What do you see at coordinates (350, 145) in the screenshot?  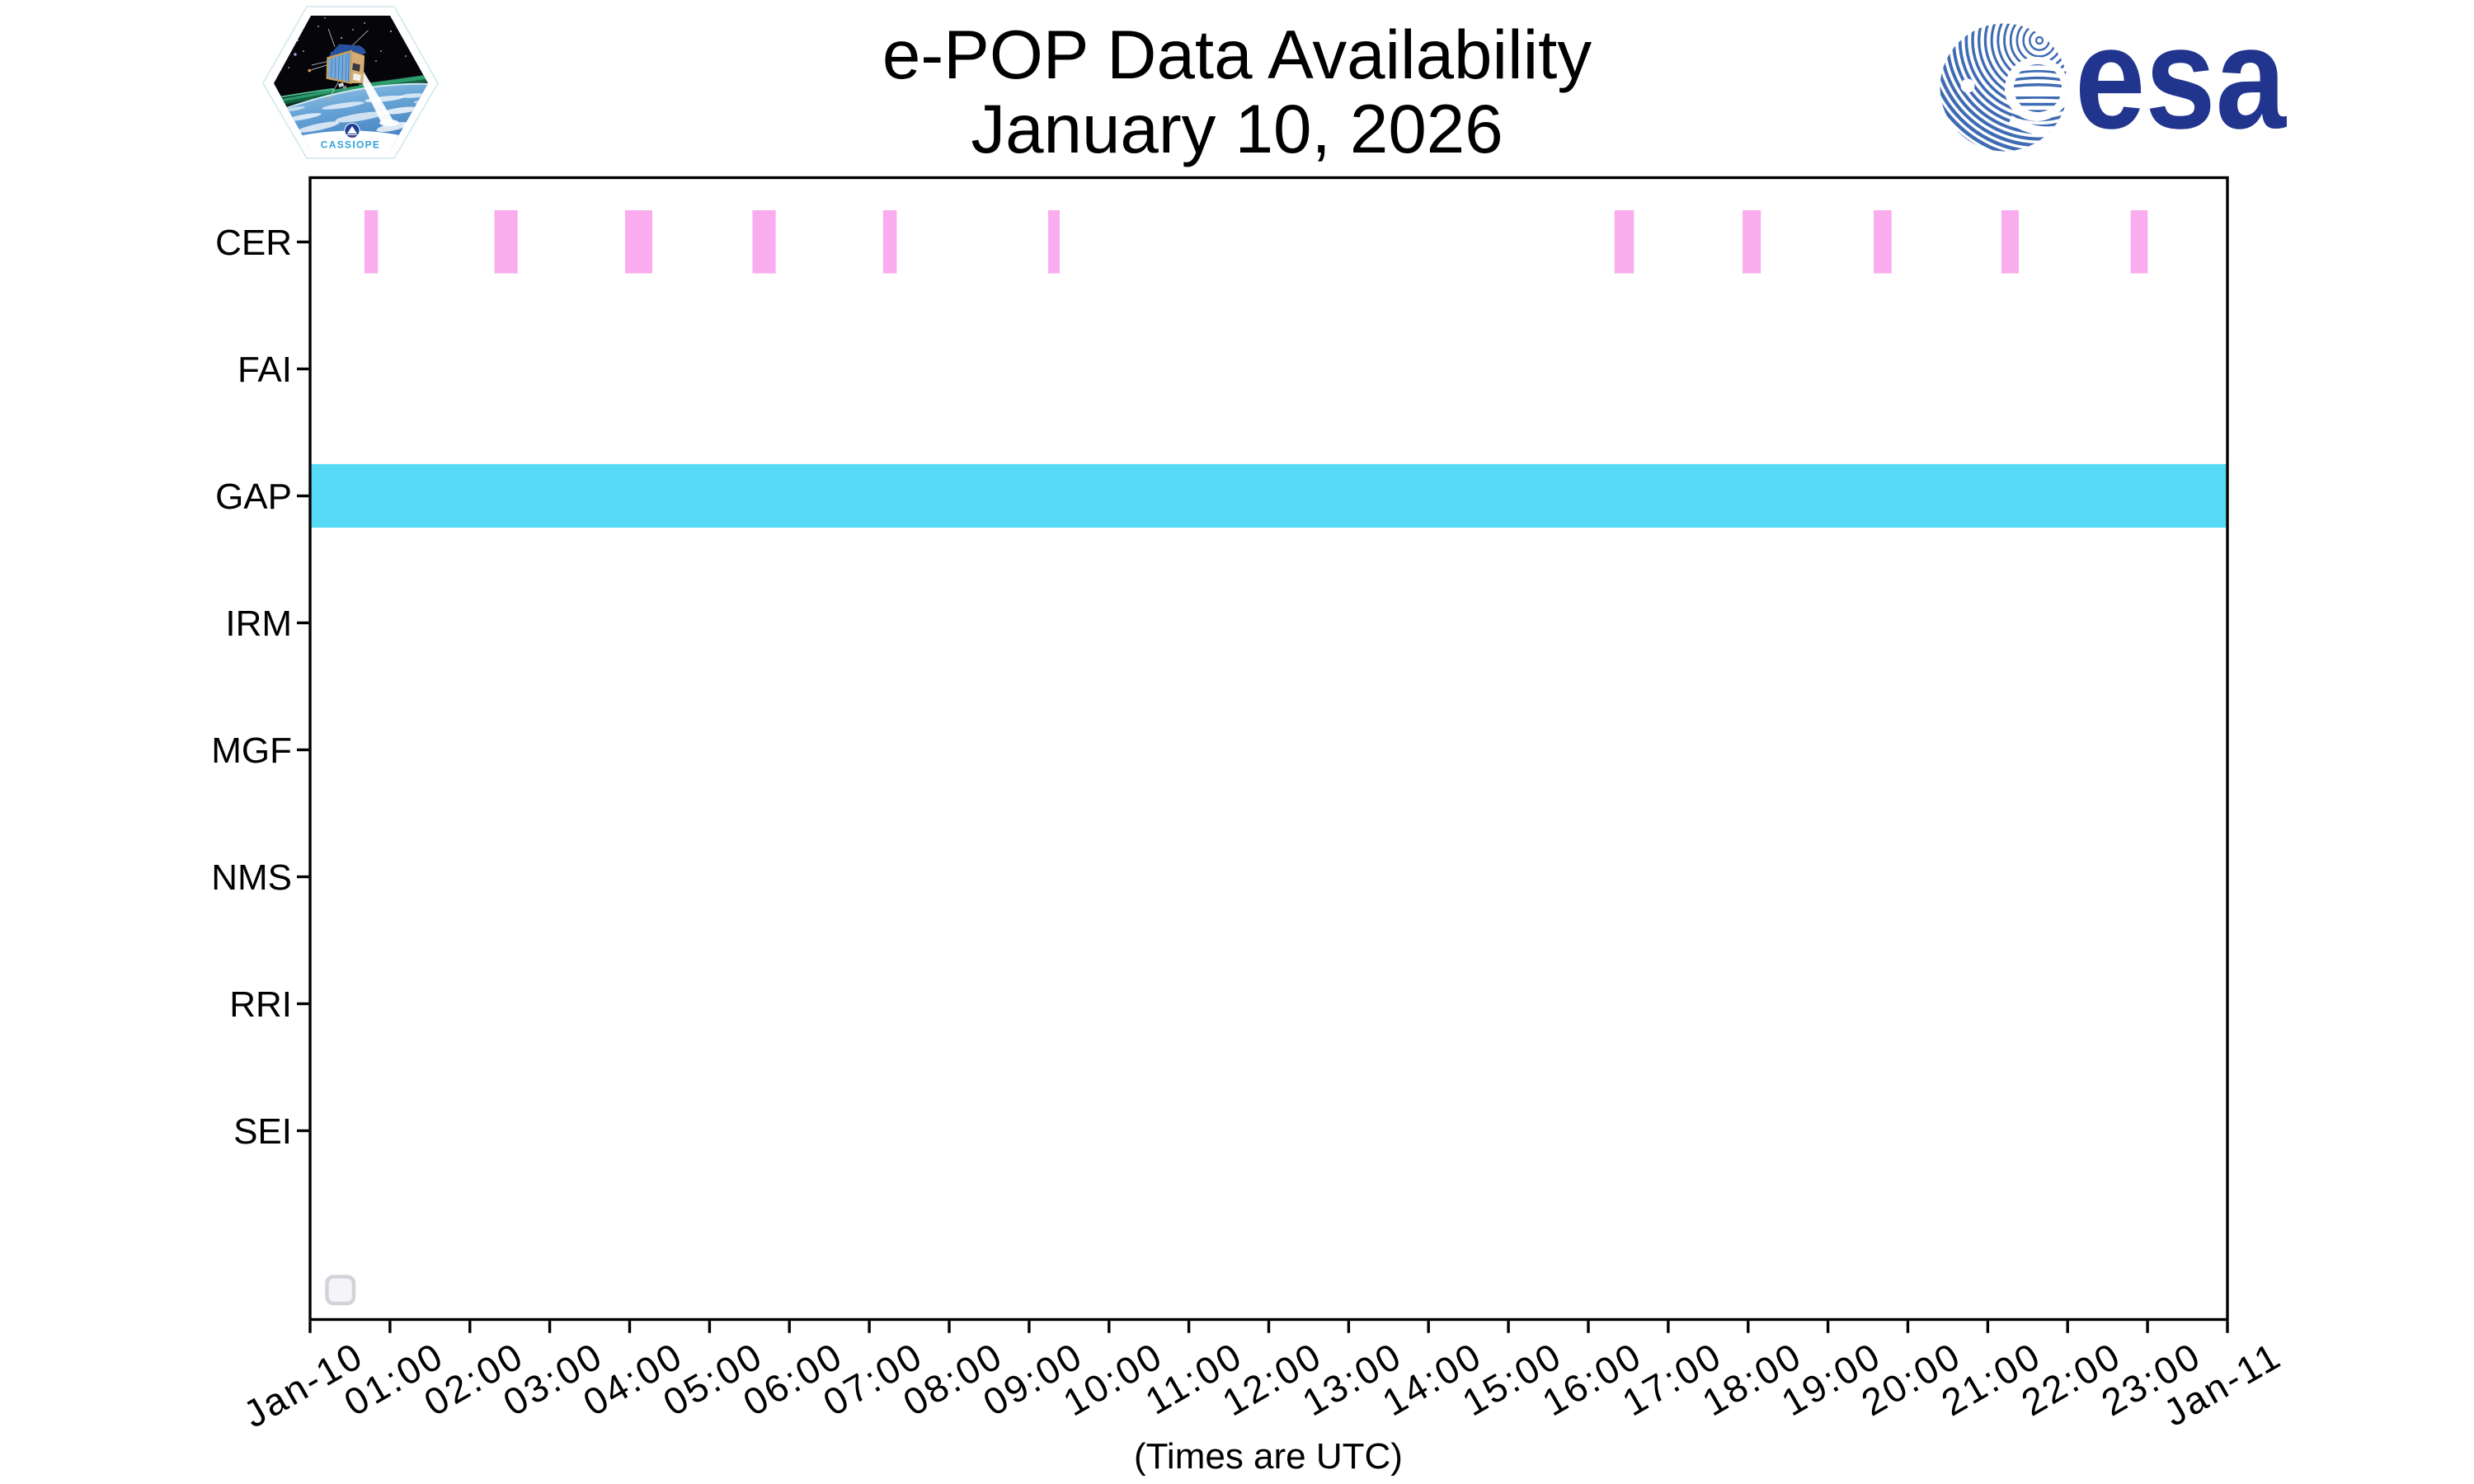 I see `svg-text: CASSIOPE` at bounding box center [350, 145].